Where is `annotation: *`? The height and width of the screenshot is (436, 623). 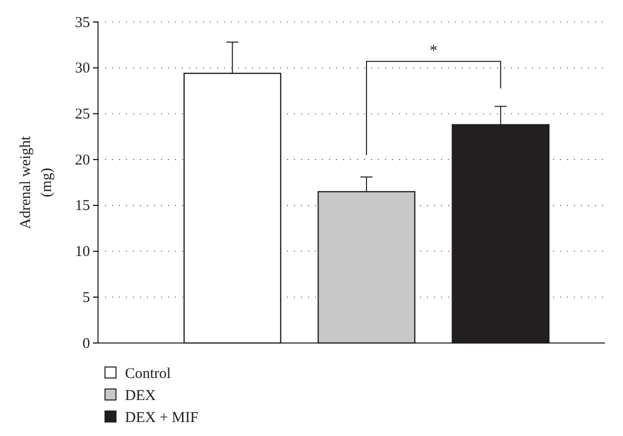 annotation: * is located at coordinates (434, 51).